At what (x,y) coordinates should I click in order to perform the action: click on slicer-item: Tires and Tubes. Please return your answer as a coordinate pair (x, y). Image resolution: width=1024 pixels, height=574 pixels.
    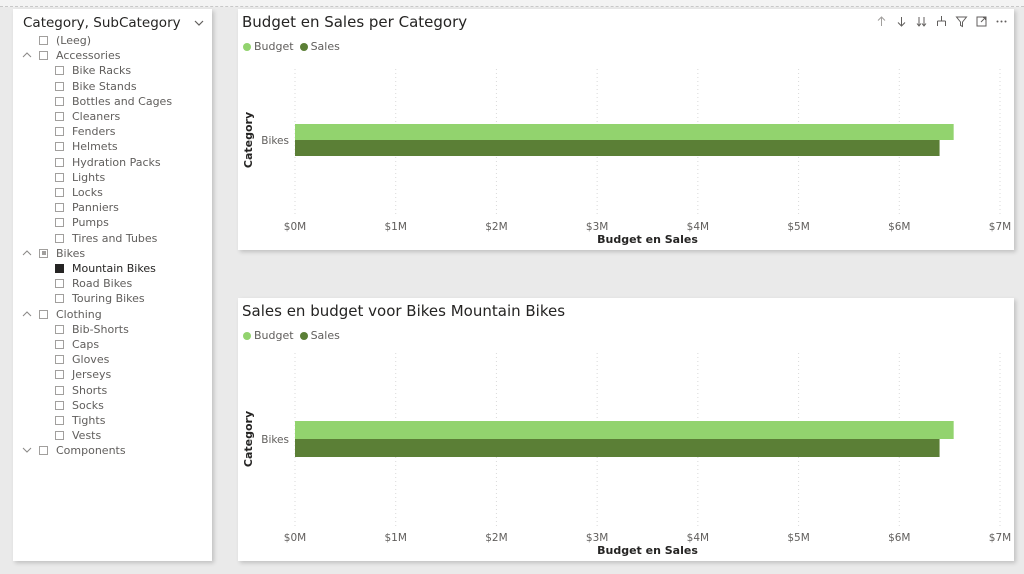
    Looking at the image, I should click on (106, 238).